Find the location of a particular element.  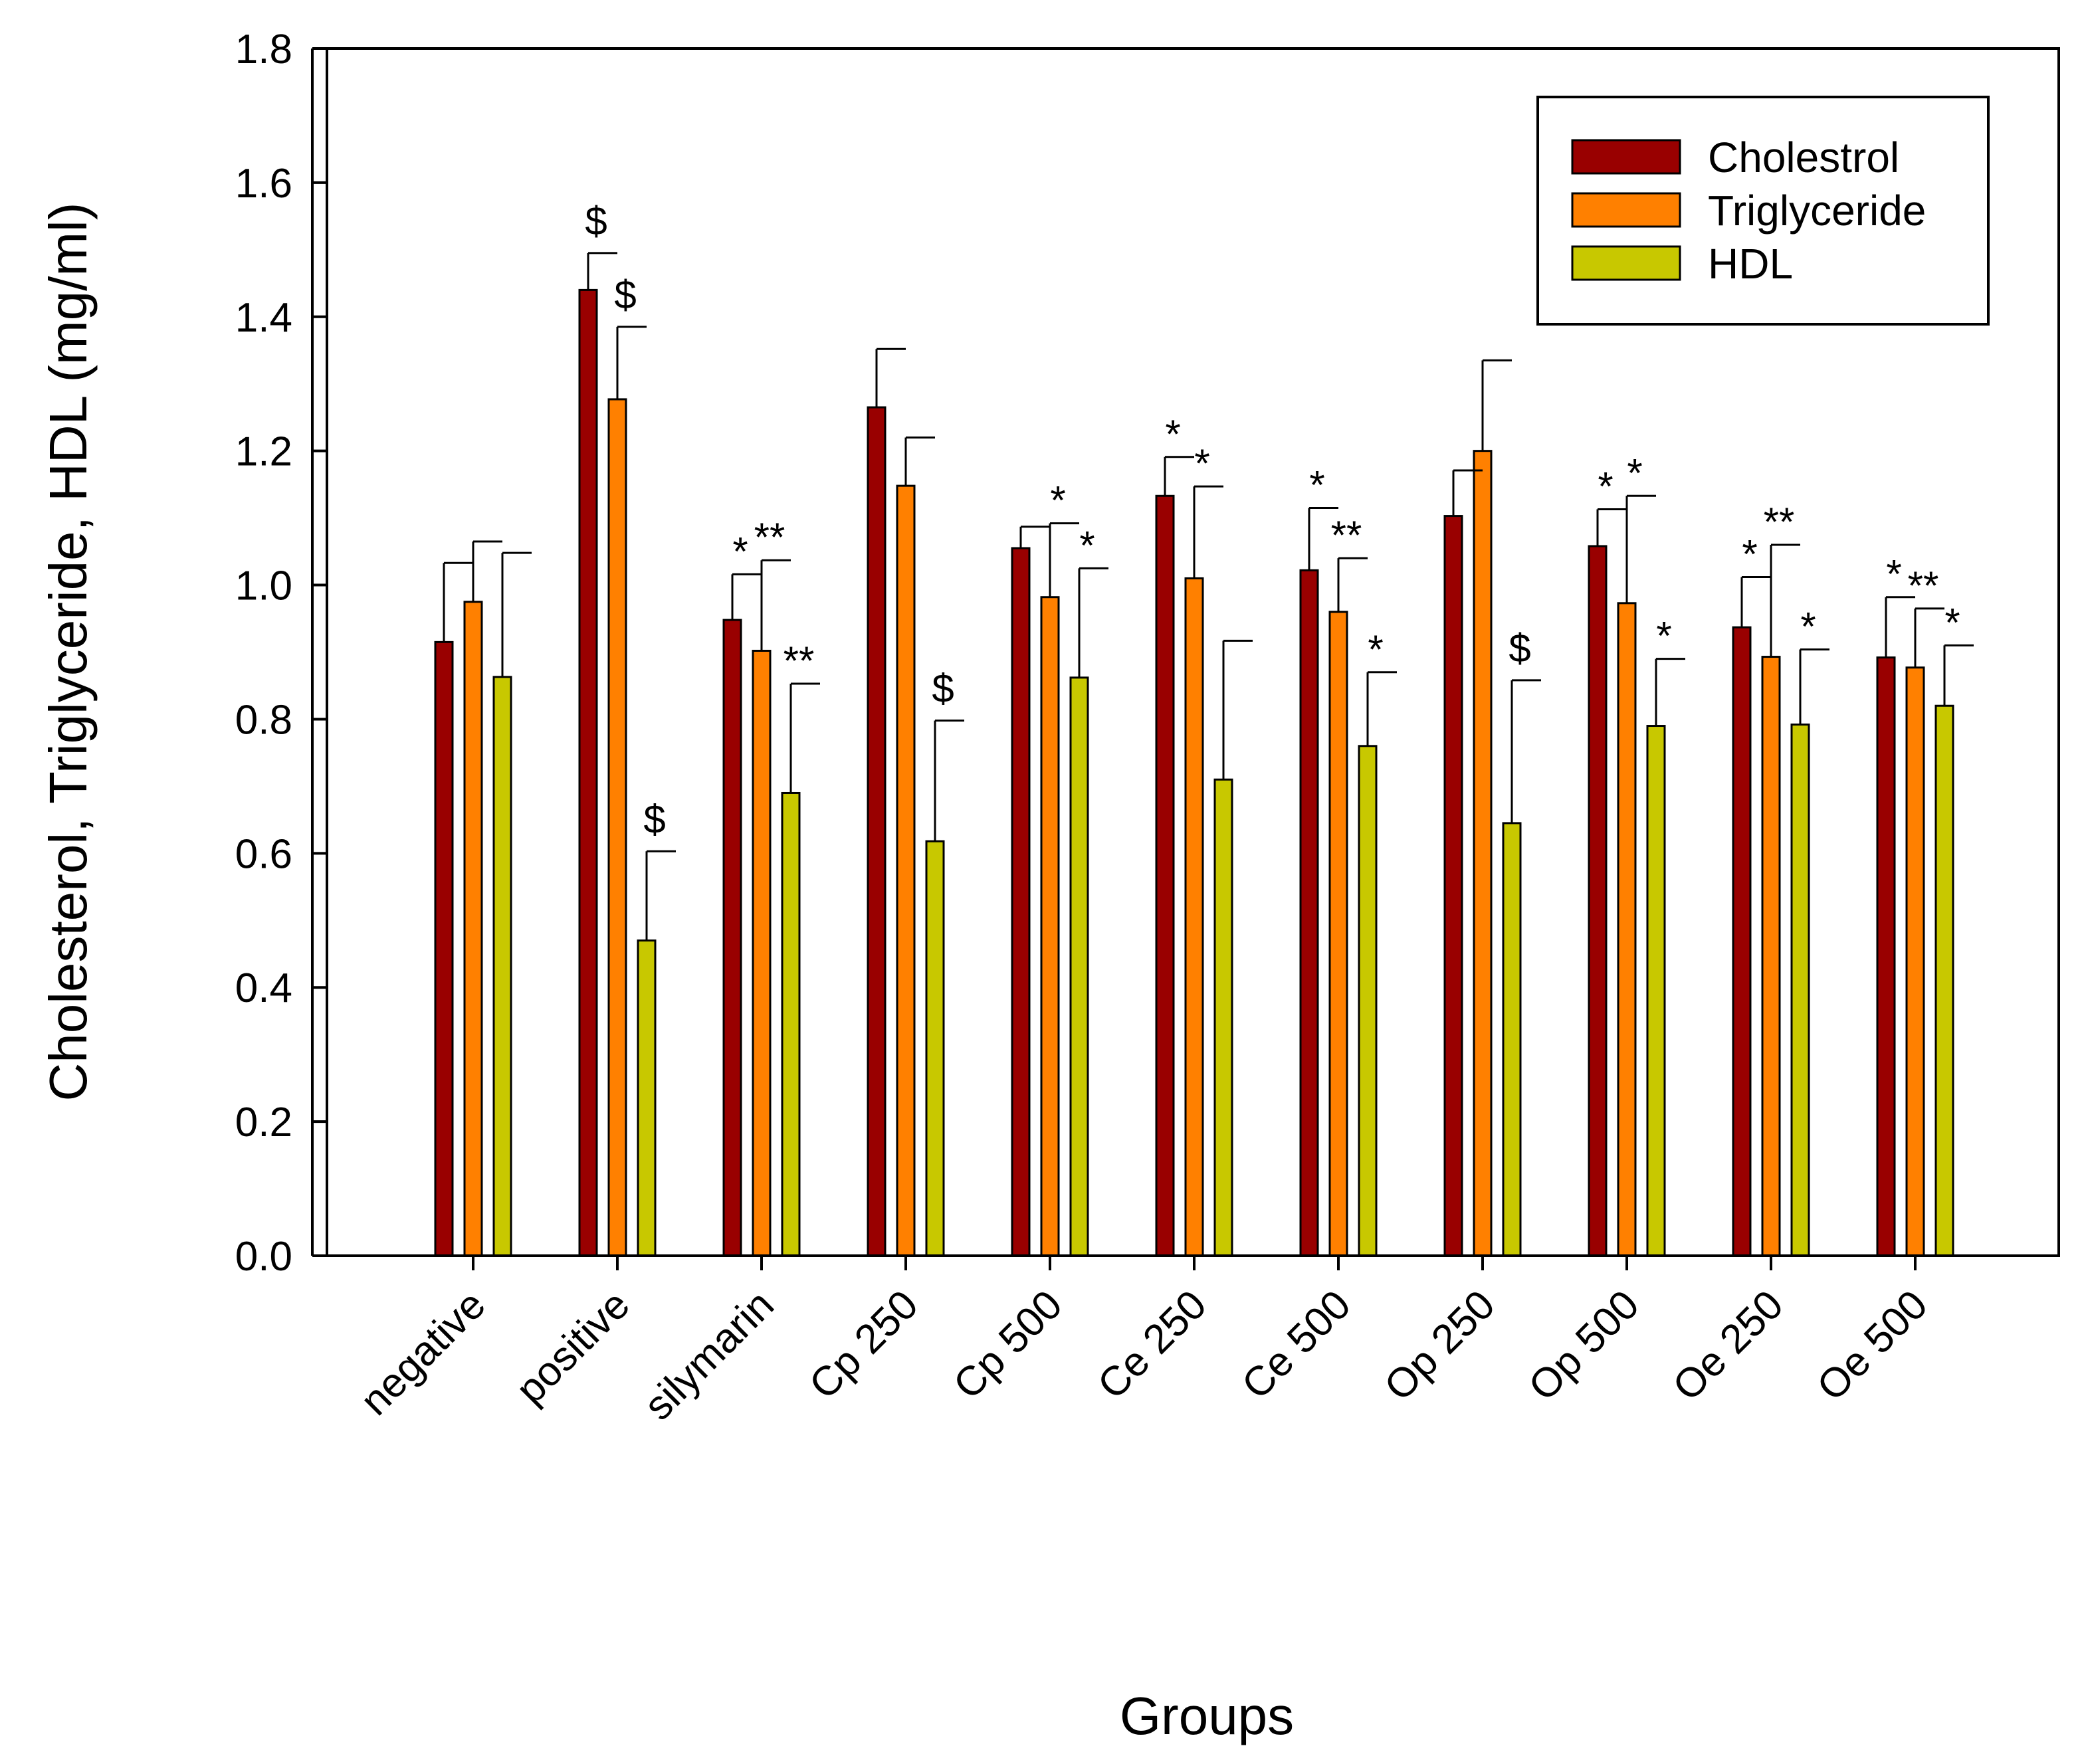

x-tick-label-positive: positive is located at coordinates (572, 1347).